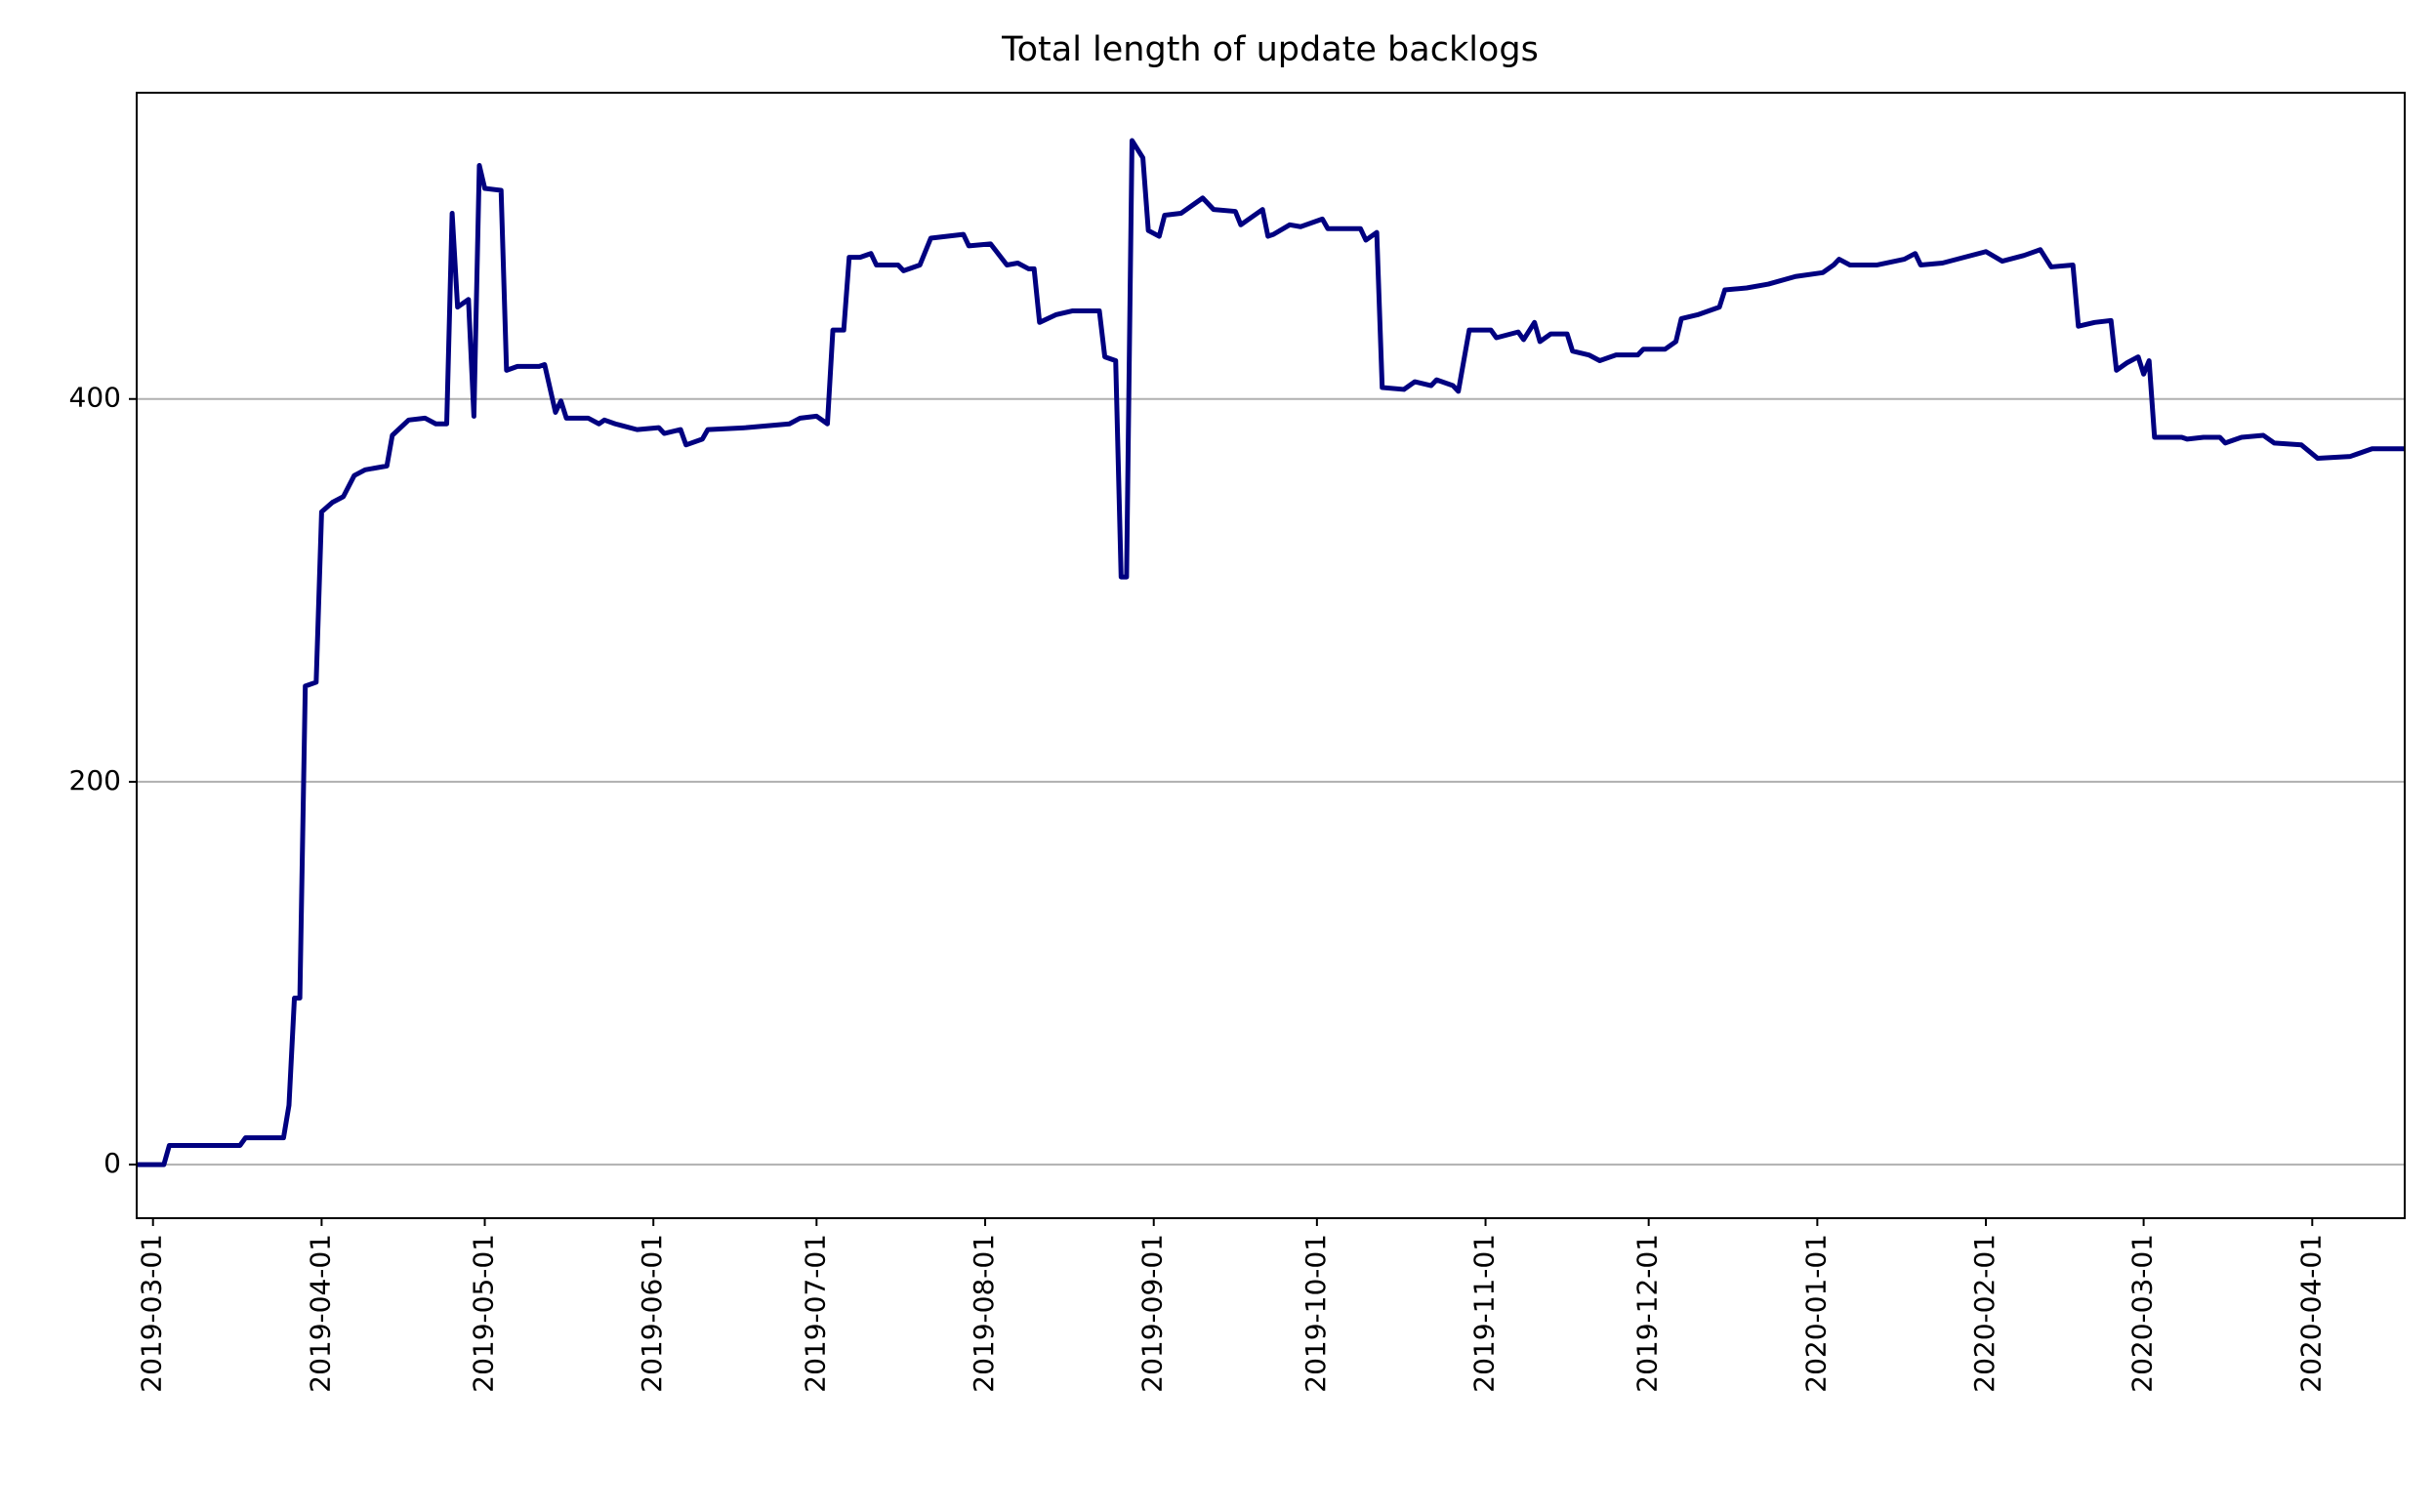 The height and width of the screenshot is (1512, 2434). Describe the element at coordinates (1270, 49) in the screenshot. I see `chart-title: Total length of update backlogs` at that location.